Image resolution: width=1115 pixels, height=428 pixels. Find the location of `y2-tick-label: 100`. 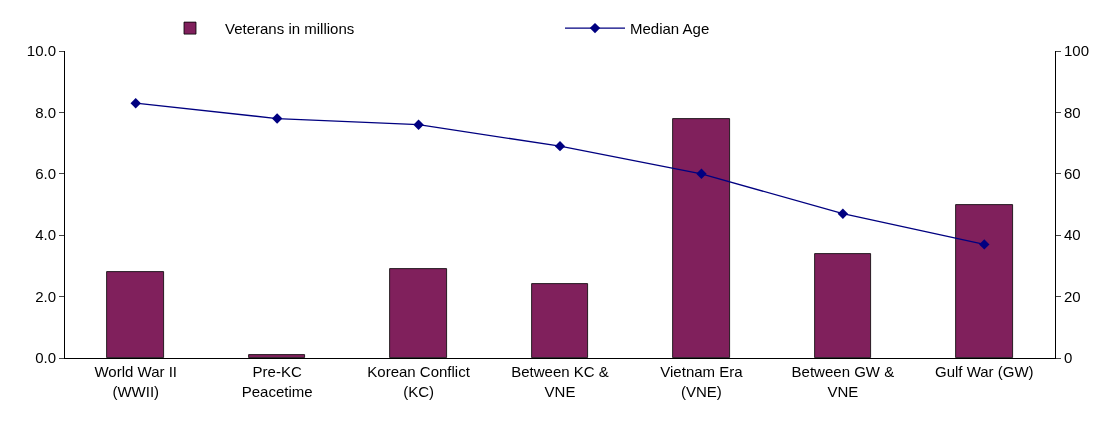

y2-tick-label: 100 is located at coordinates (1077, 51).